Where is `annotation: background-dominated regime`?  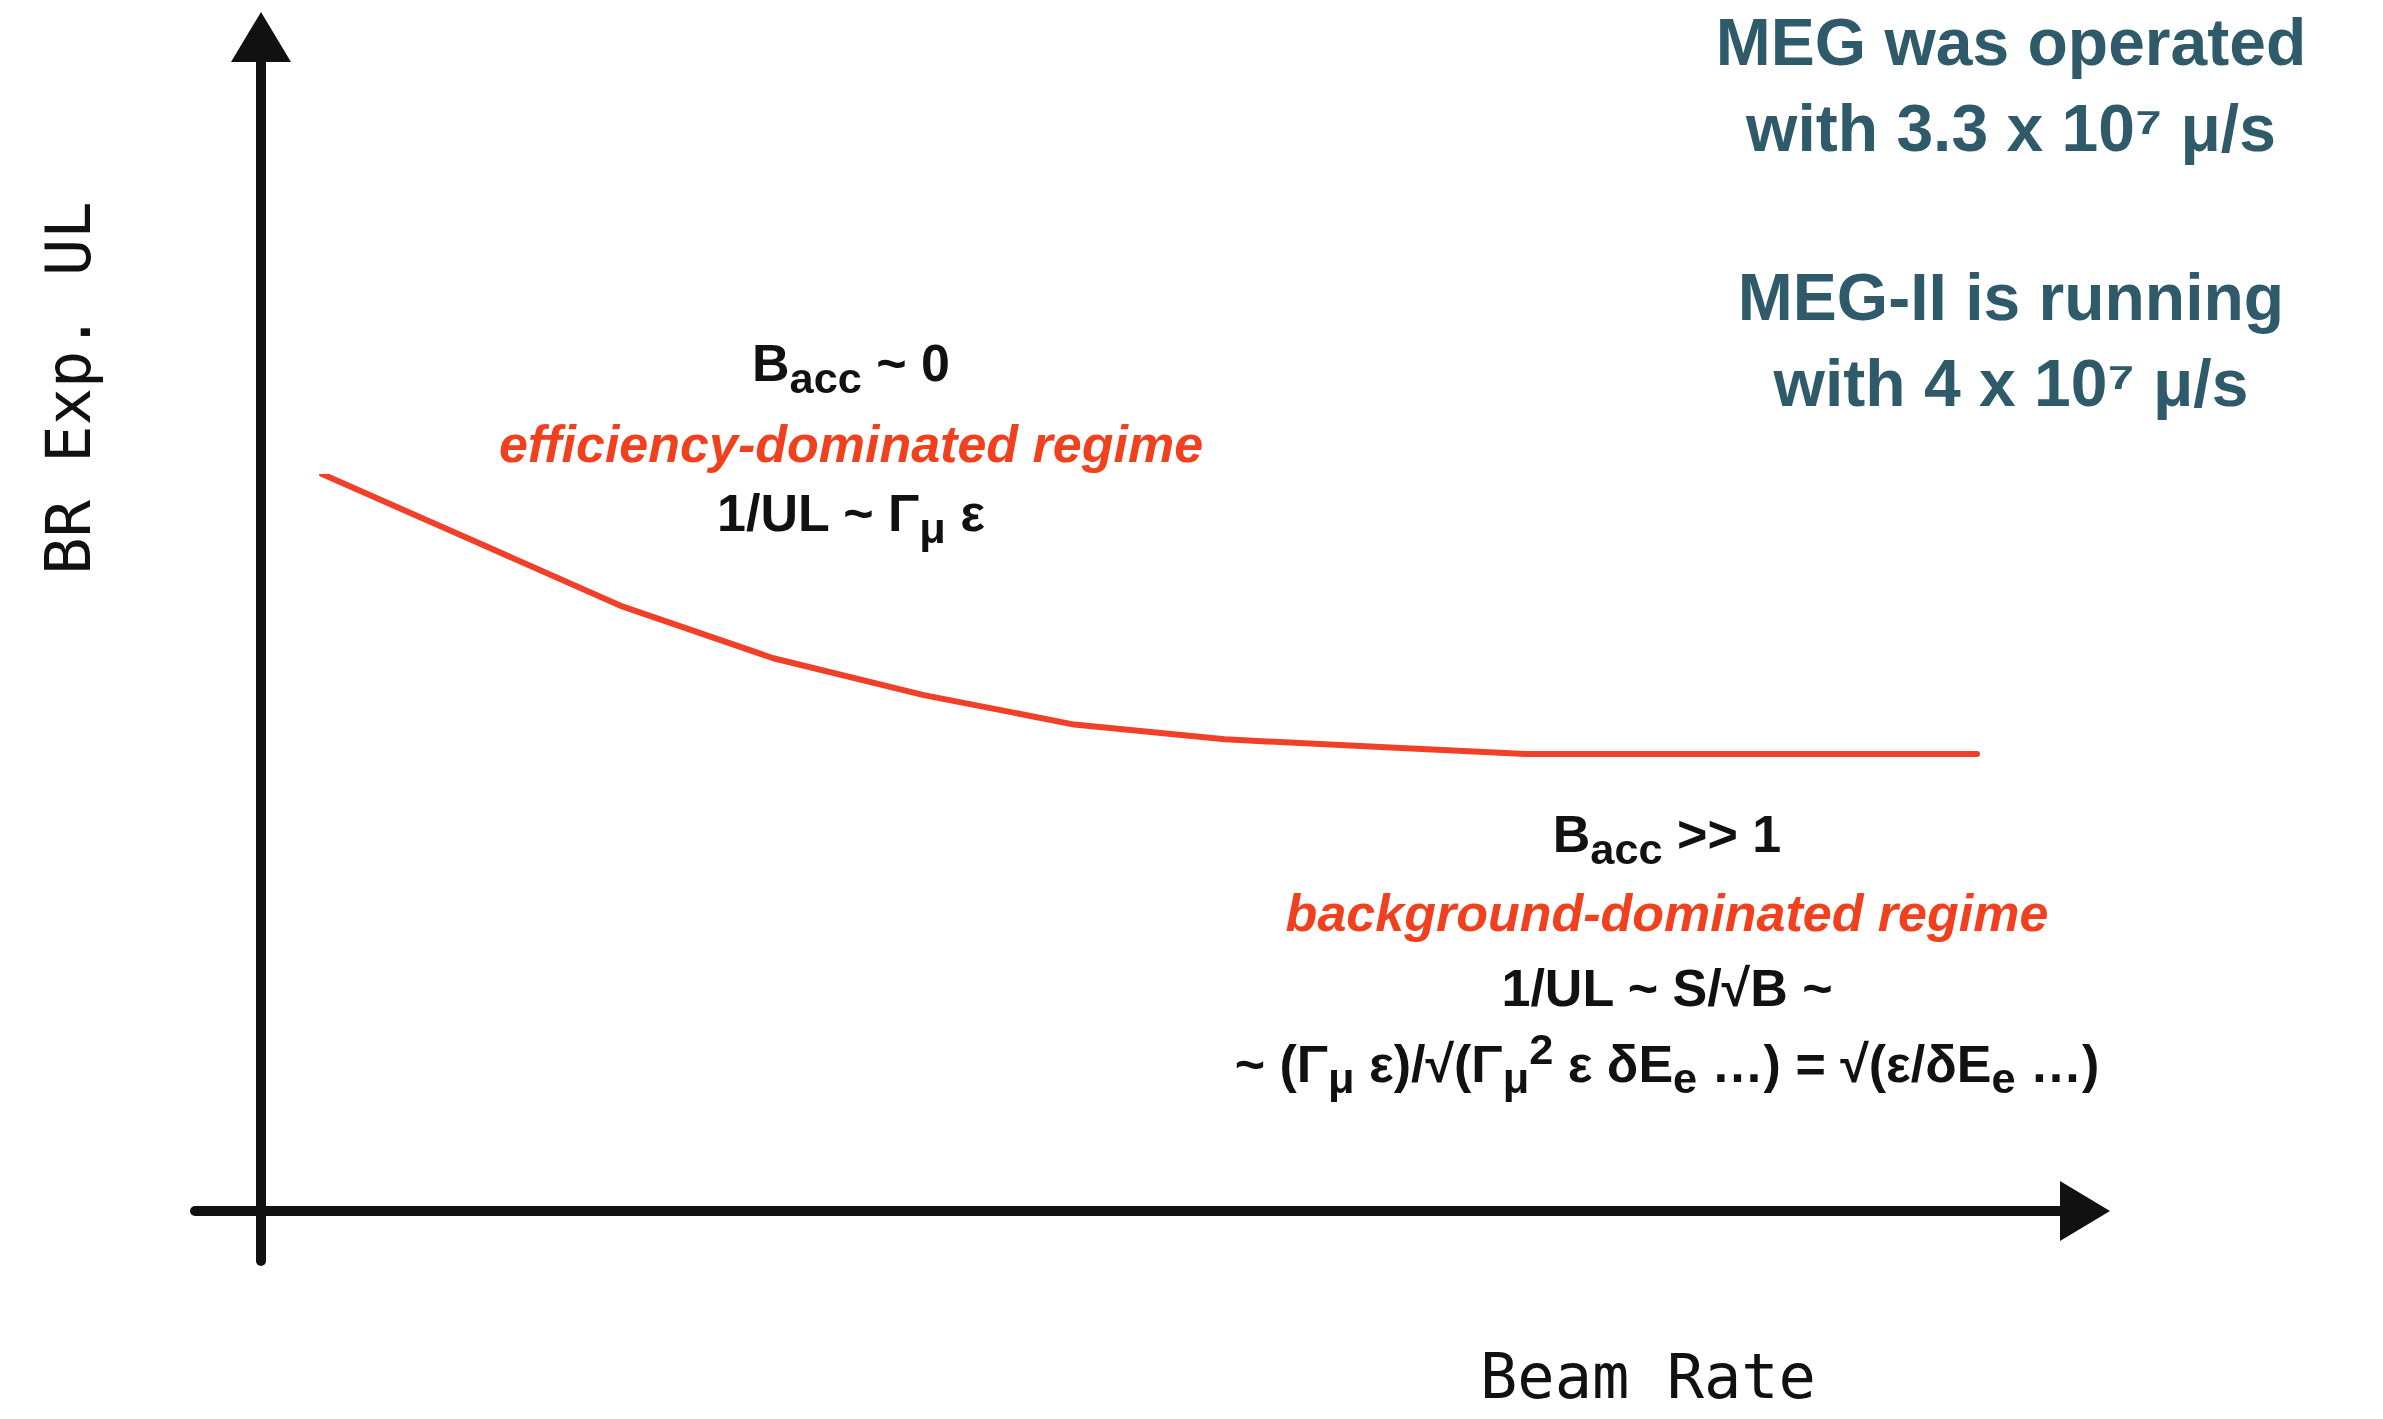 annotation: background-dominated regime is located at coordinates (1667, 913).